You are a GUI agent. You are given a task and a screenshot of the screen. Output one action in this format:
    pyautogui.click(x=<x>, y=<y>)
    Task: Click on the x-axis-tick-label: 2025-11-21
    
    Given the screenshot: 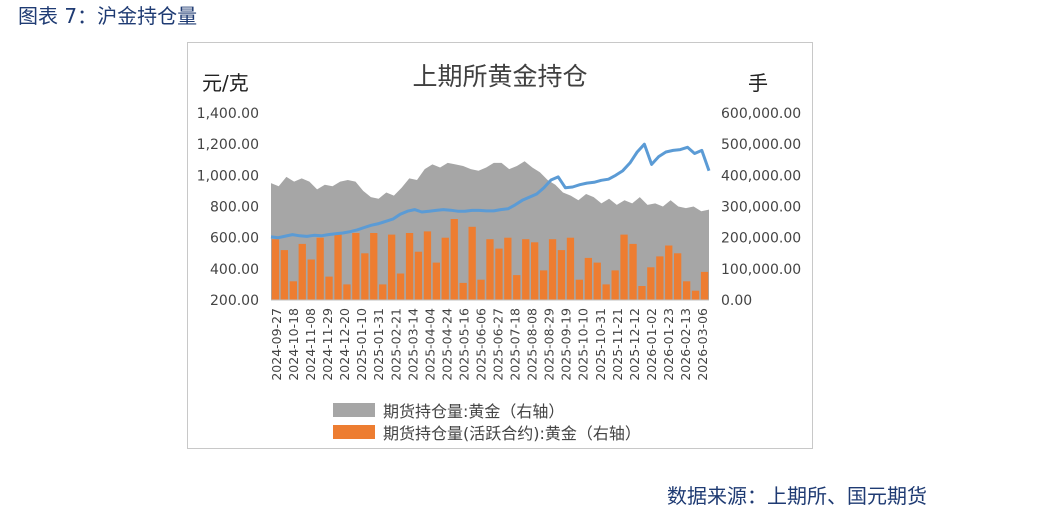 What is the action you would take?
    pyautogui.click(x=617, y=344)
    